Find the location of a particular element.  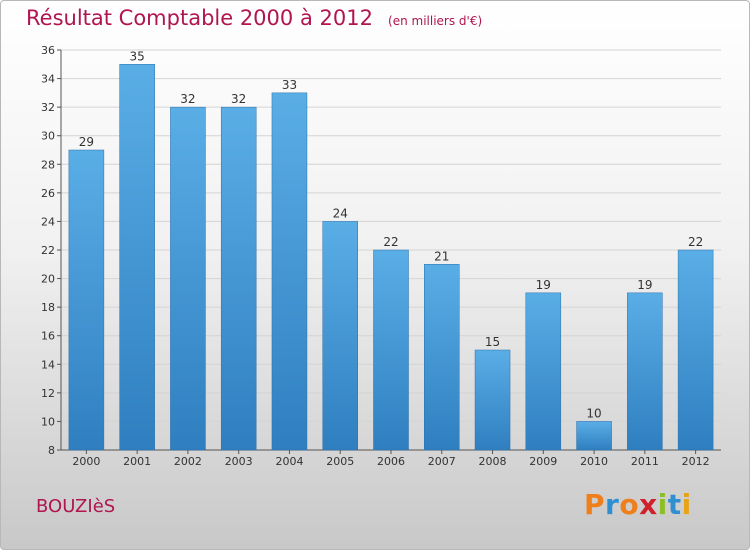

chart-title: Résultat Comptable 2000 à 2012 is located at coordinates (199, 18).